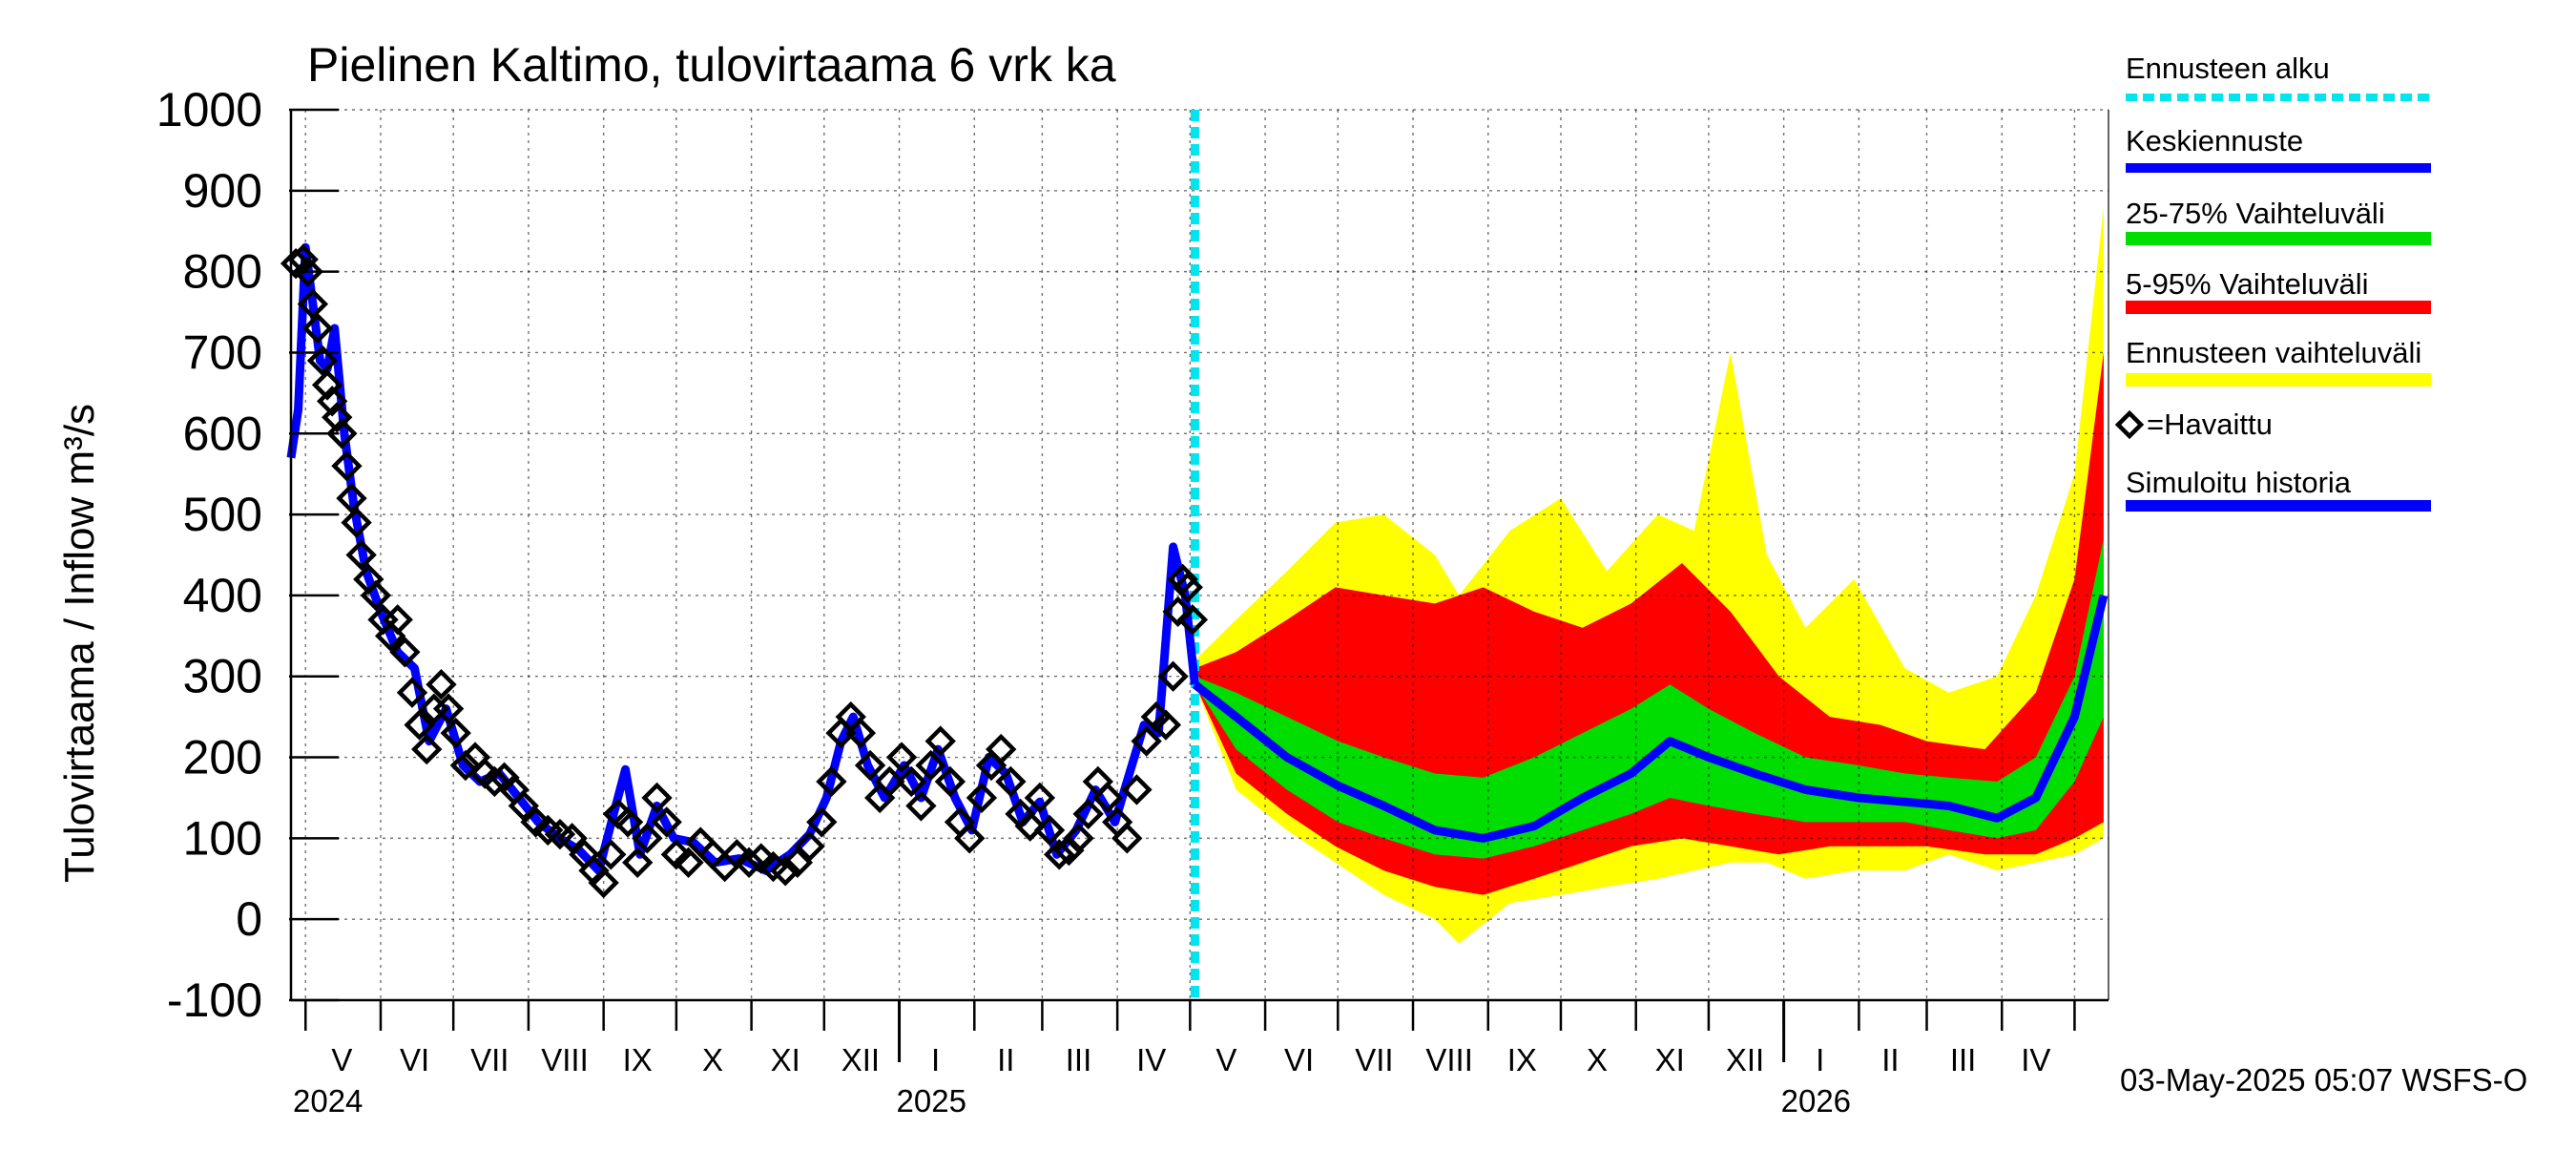 This screenshot has height=1150, width=2576. What do you see at coordinates (222, 838) in the screenshot?
I see `y-tick-label: 100` at bounding box center [222, 838].